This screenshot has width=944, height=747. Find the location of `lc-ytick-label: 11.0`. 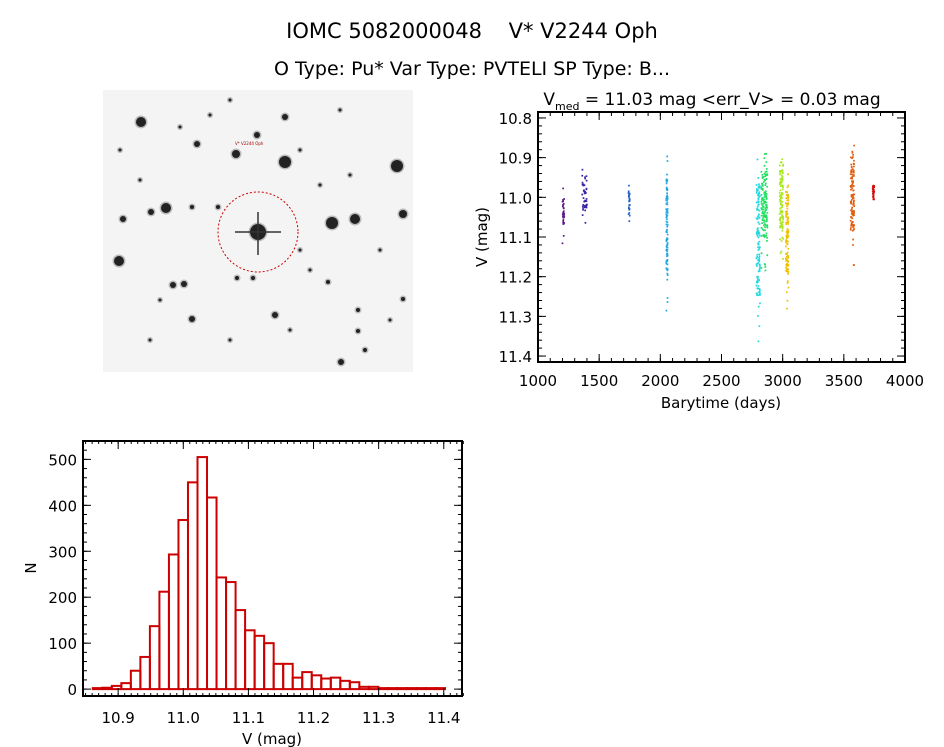

lc-ytick-label: 11.0 is located at coordinates (515, 198).